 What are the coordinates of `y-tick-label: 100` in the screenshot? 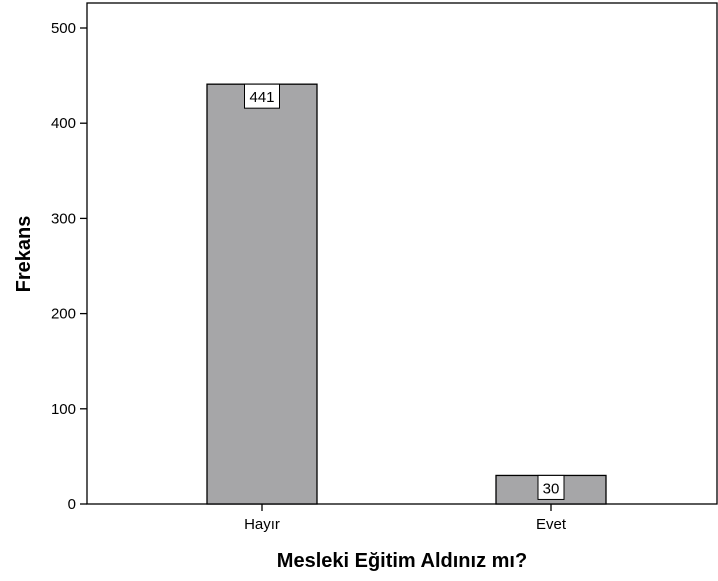 It's located at (63, 409).